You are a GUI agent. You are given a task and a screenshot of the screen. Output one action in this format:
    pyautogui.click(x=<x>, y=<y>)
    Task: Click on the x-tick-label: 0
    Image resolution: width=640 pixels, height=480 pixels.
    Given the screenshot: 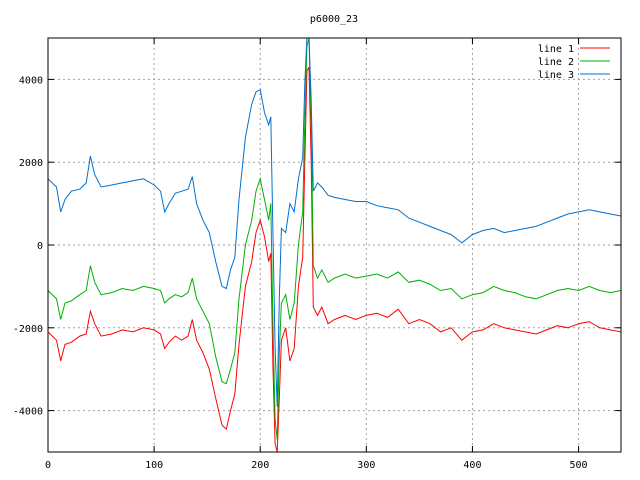 What is the action you would take?
    pyautogui.click(x=48, y=465)
    